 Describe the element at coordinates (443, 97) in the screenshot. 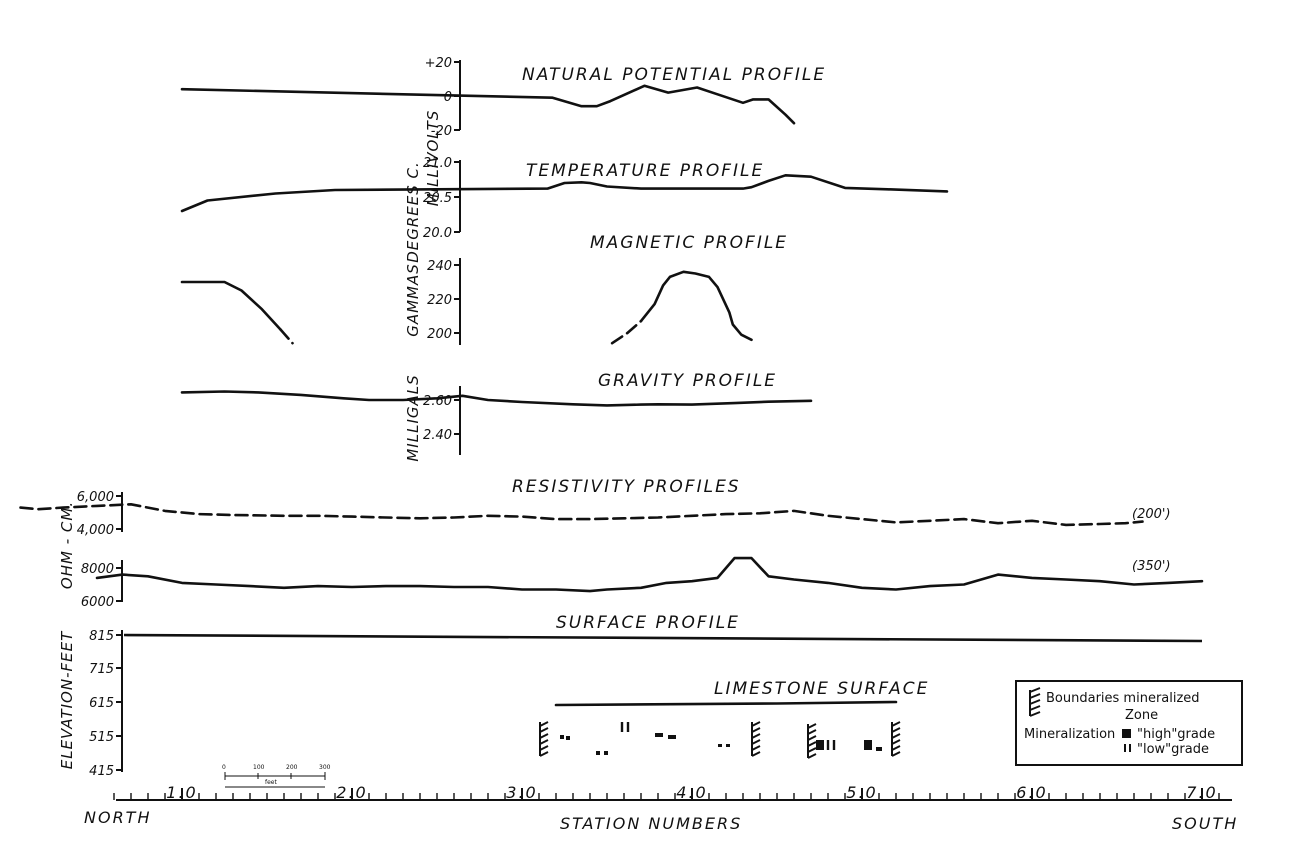

I see `natural-potential-y-axis: +20 0 -20` at that location.